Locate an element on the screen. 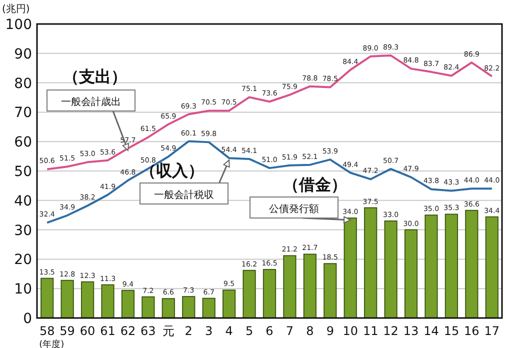 This screenshot has height=348, width=505. x-tick-label: 8 is located at coordinates (310, 331).